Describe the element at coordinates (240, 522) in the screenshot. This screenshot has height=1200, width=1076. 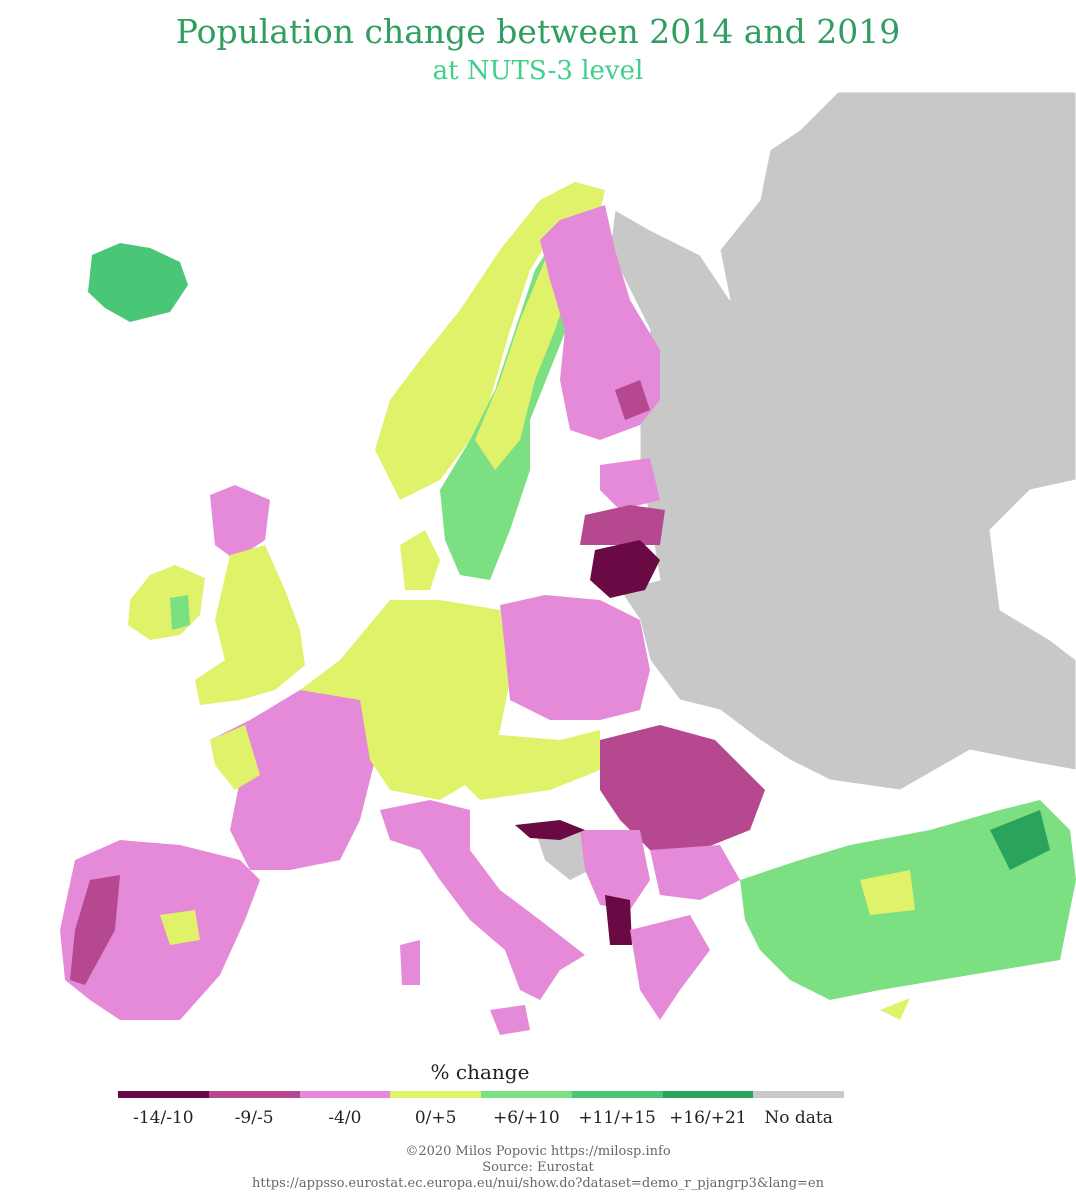
I see `region-scotland` at that location.